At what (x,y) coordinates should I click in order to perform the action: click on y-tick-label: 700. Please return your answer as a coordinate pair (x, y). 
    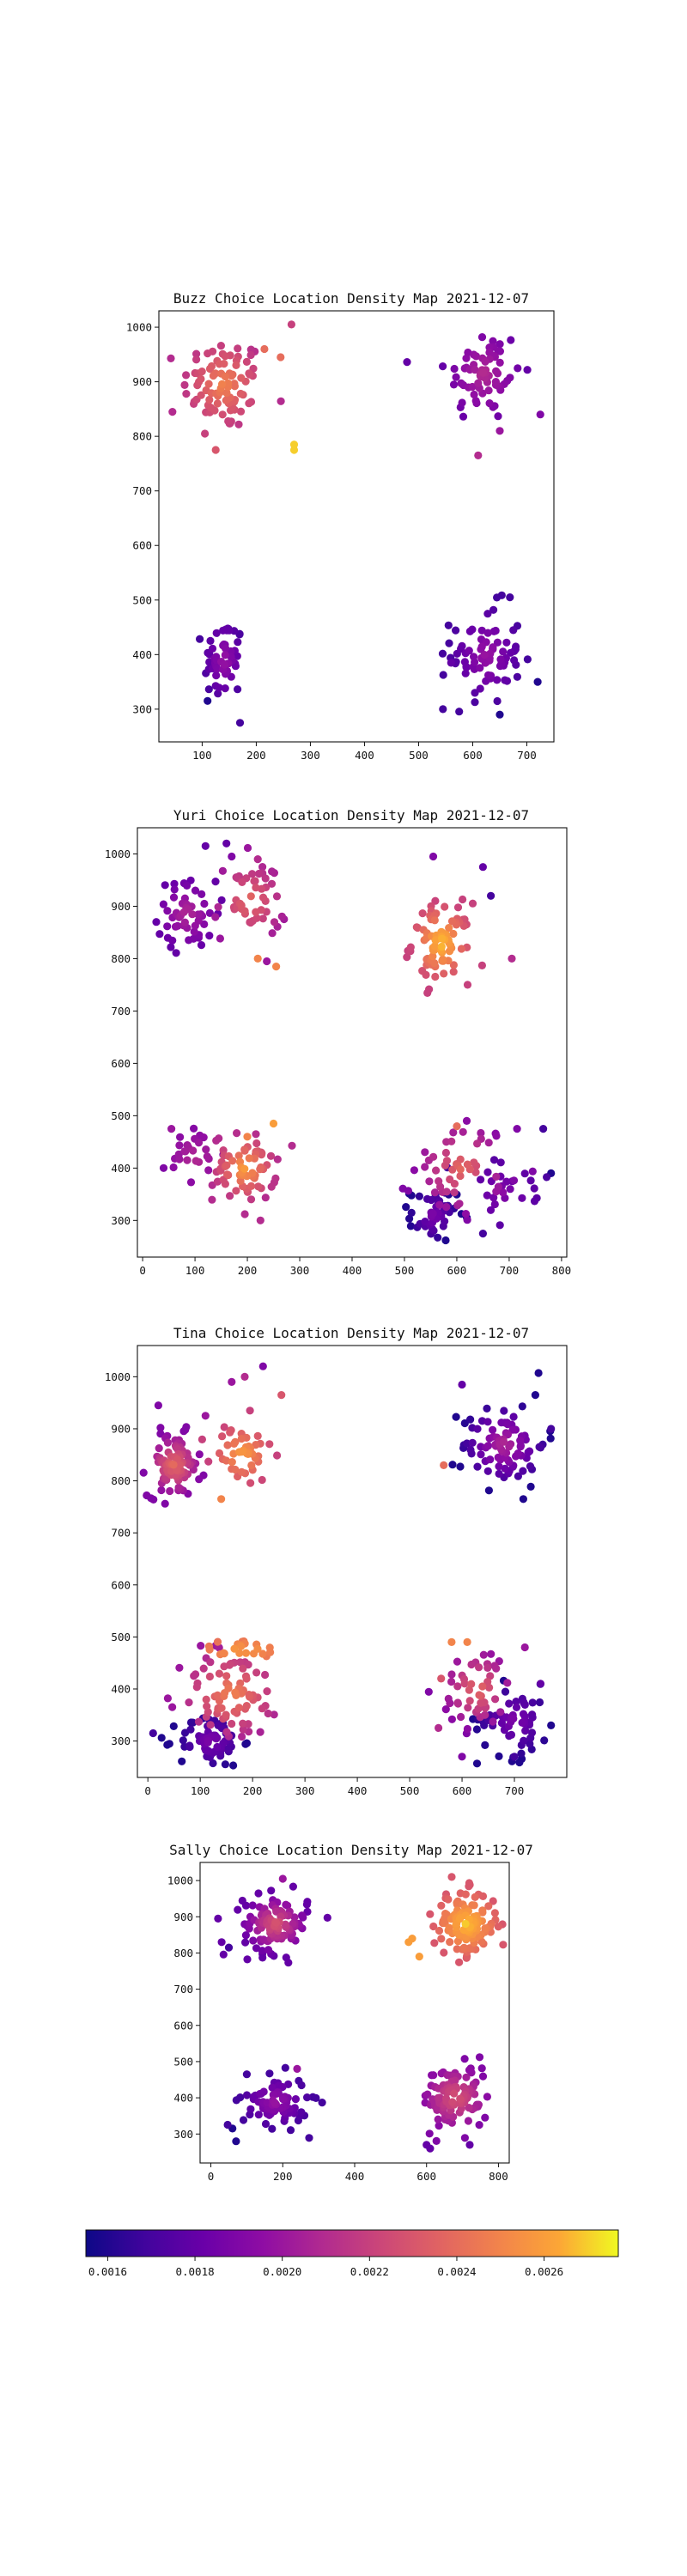
    Looking at the image, I should click on (183, 1989).